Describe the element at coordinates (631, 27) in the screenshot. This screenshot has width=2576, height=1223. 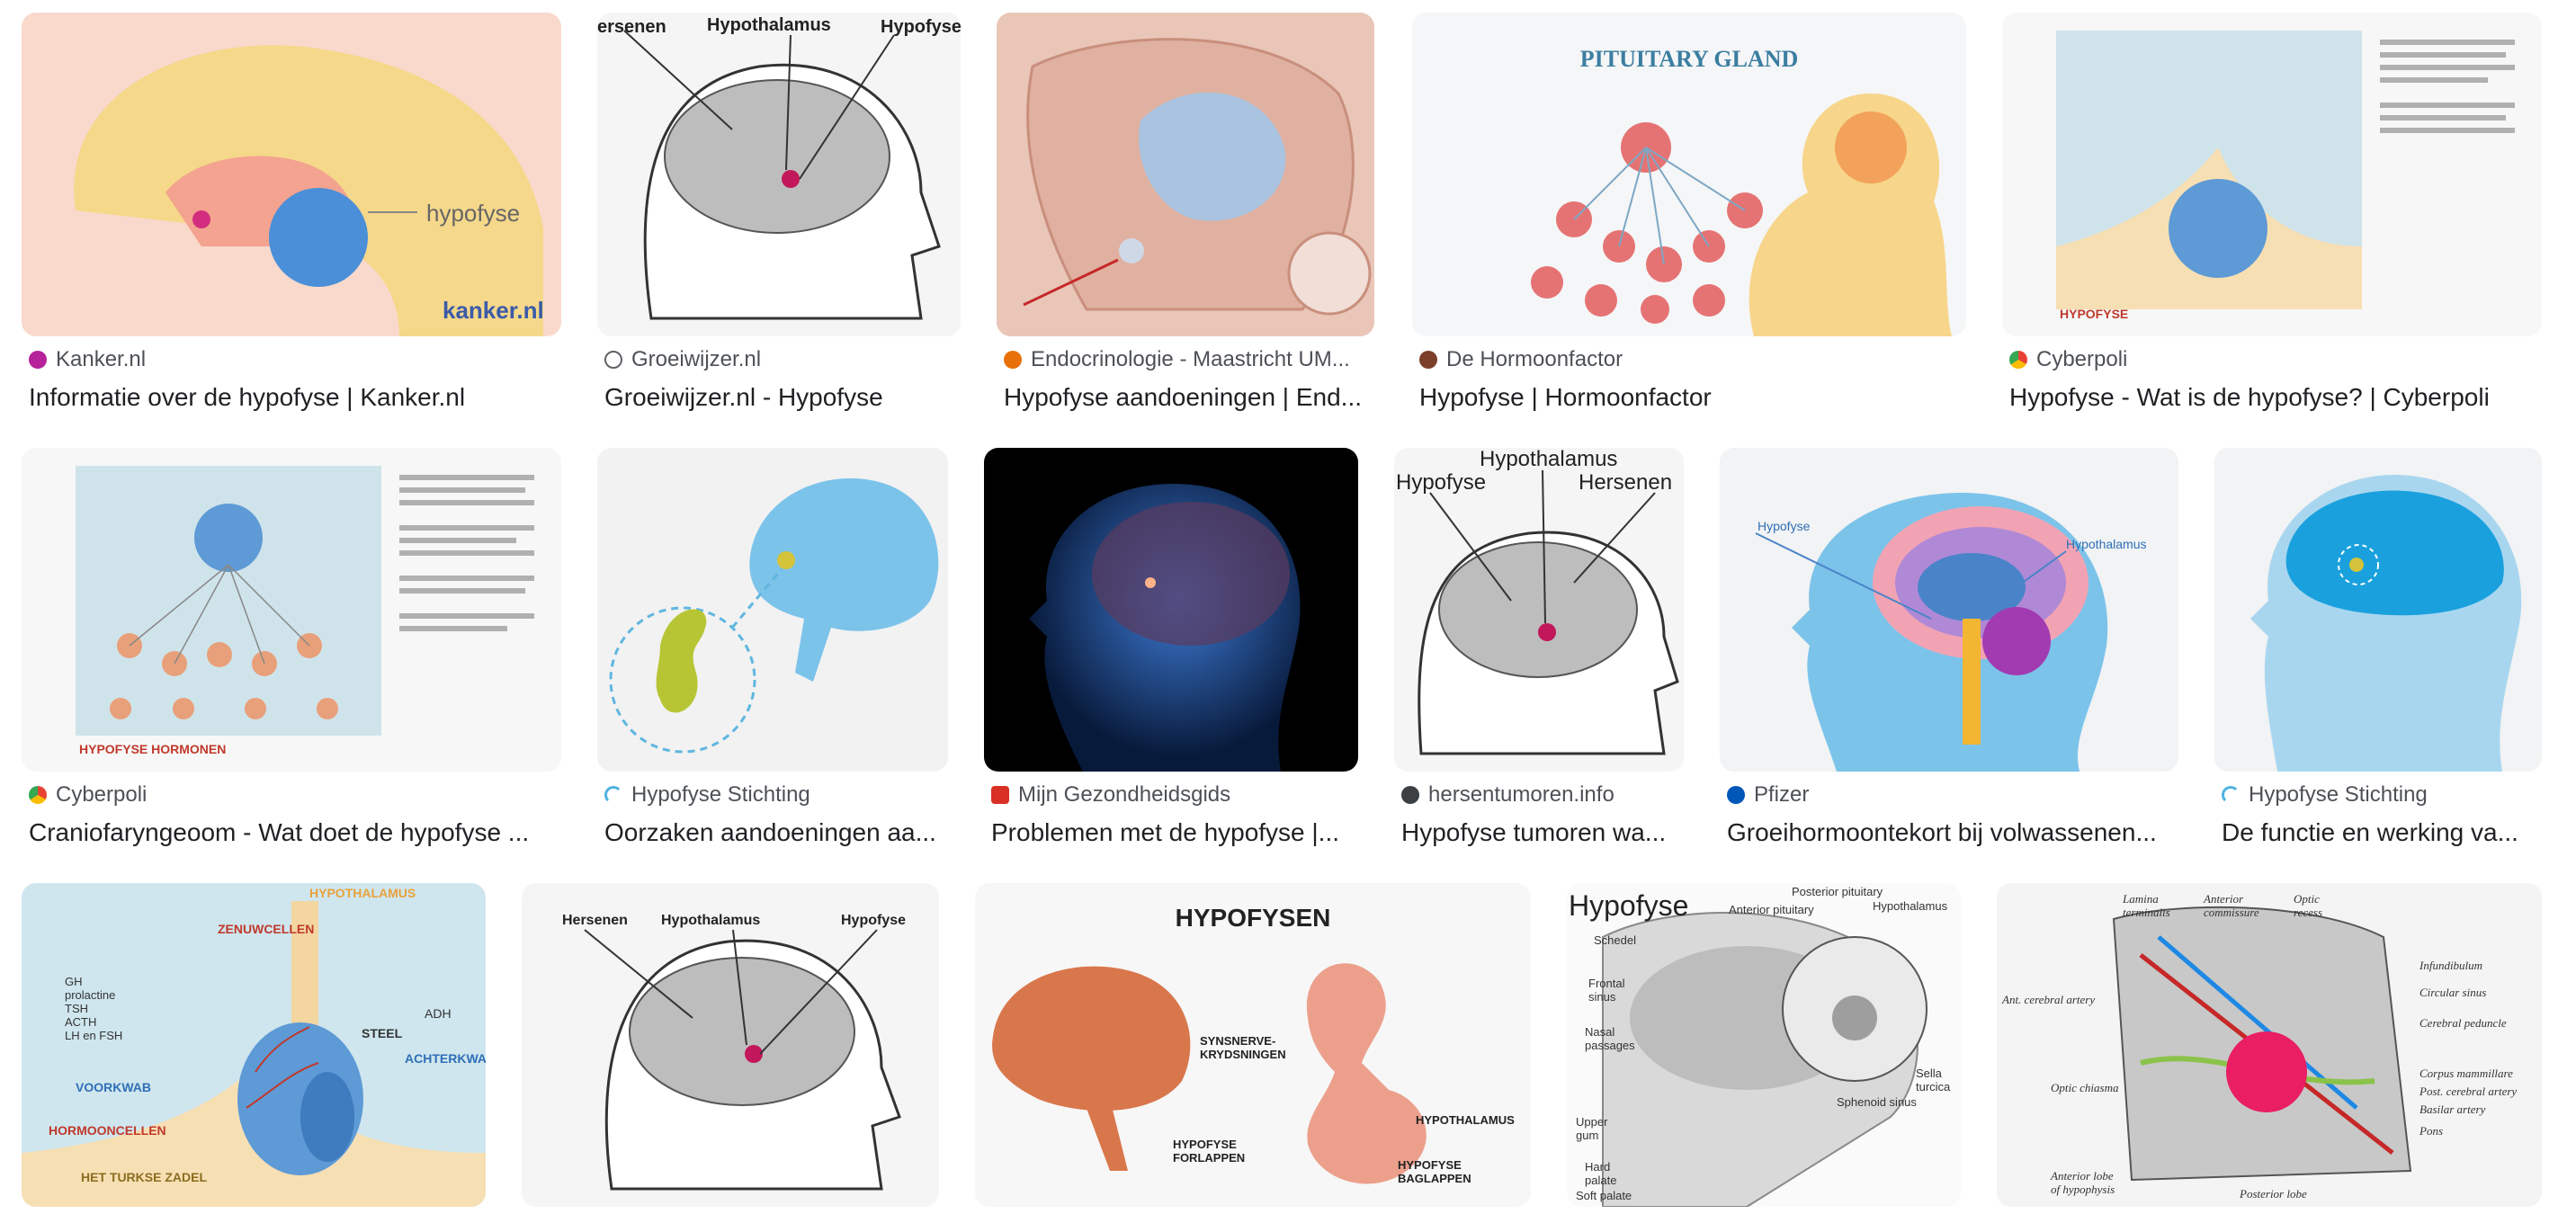
I see `label-hersenen: ersenen` at that location.